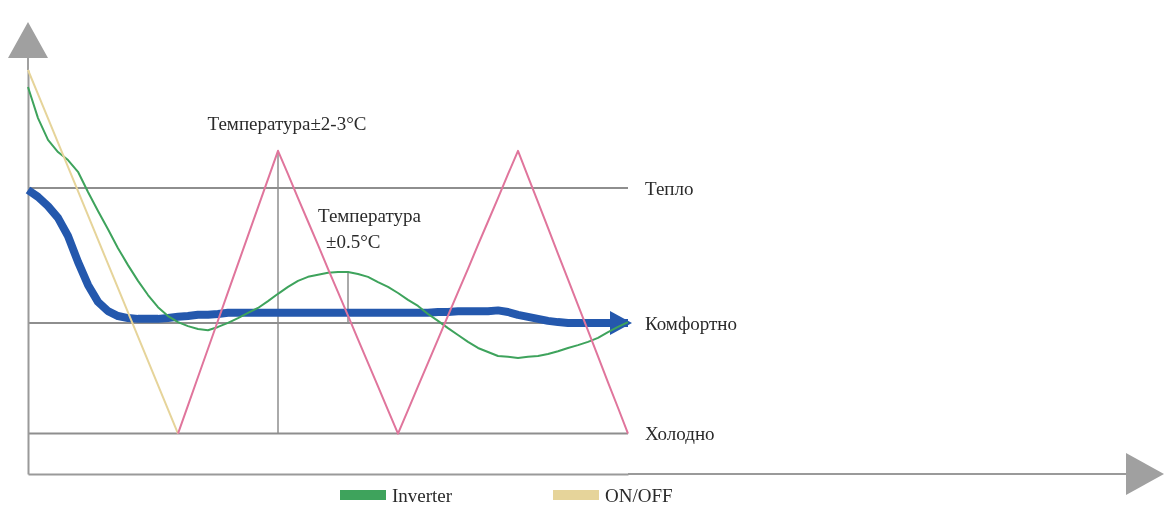 This screenshot has width=1166, height=510. I want to click on ref-line-label: Тепло, so click(669, 188).